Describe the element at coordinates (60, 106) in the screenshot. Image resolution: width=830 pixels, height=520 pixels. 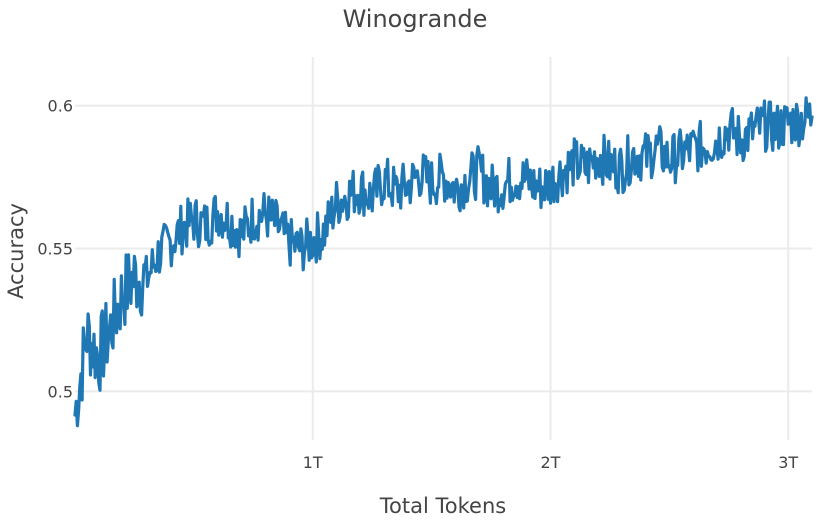
I see `y-tick-label: 0.6` at that location.